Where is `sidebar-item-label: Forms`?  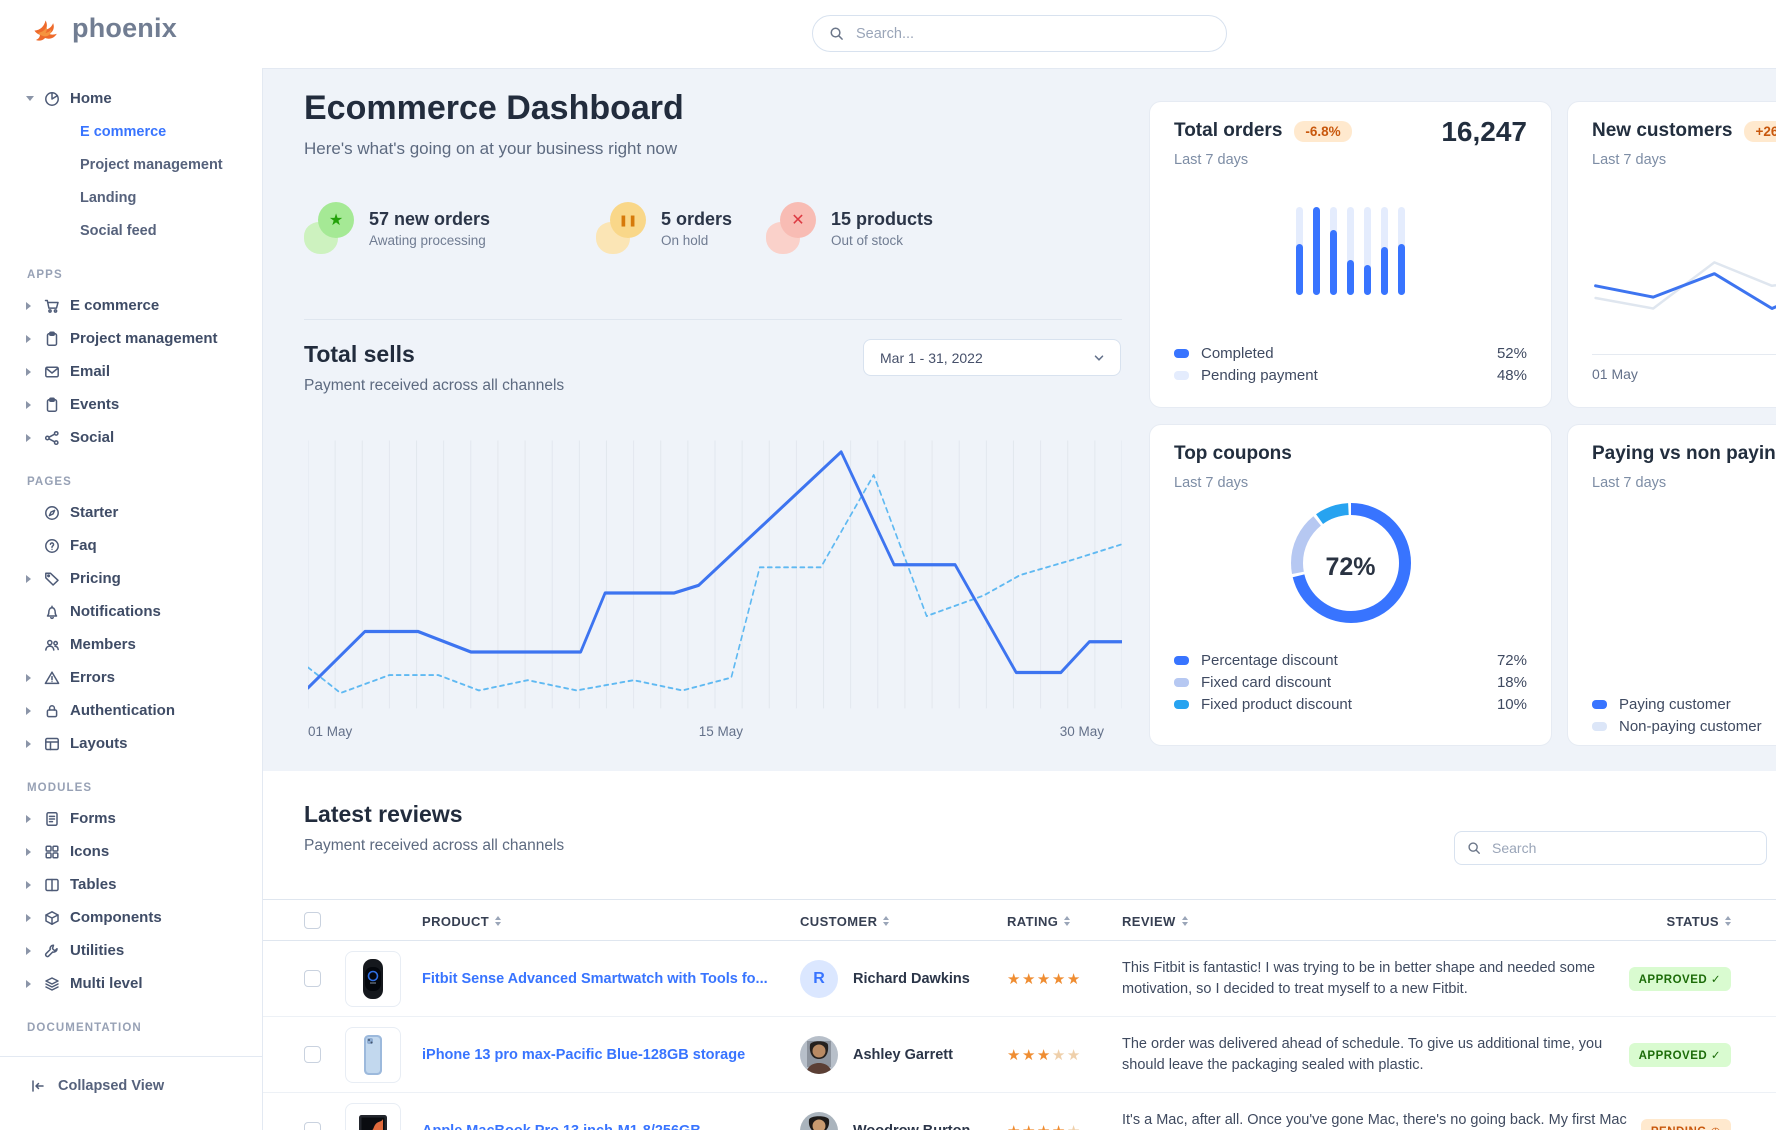 sidebar-item-label: Forms is located at coordinates (93, 818).